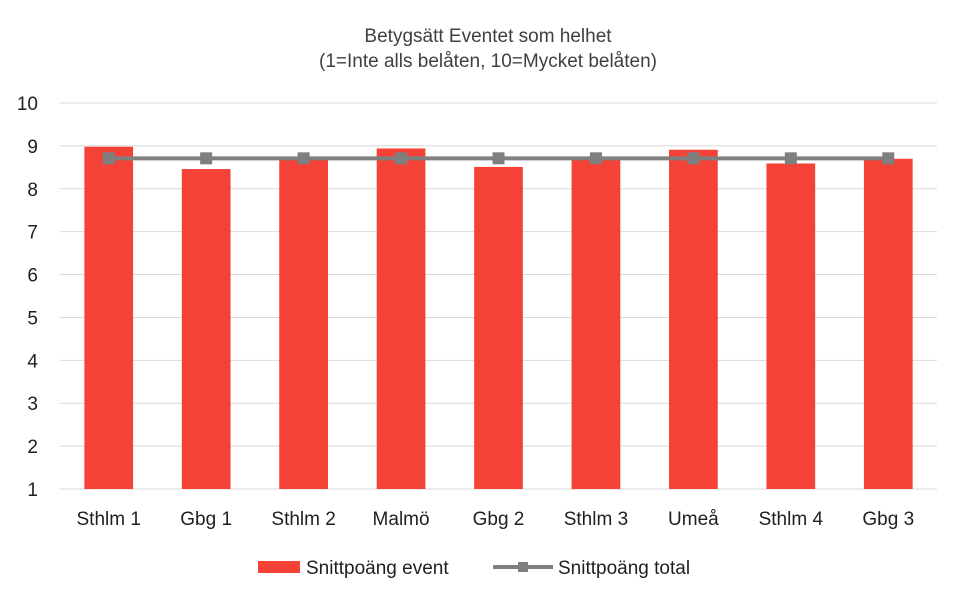  Describe the element at coordinates (32, 233) in the screenshot. I see `y-tick-label: 7` at that location.